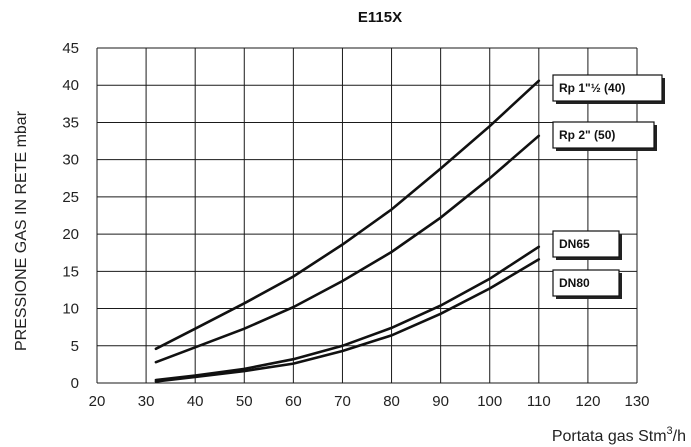 The image size is (691, 447). Describe the element at coordinates (70, 85) in the screenshot. I see `y-tick-label-8: 40` at that location.